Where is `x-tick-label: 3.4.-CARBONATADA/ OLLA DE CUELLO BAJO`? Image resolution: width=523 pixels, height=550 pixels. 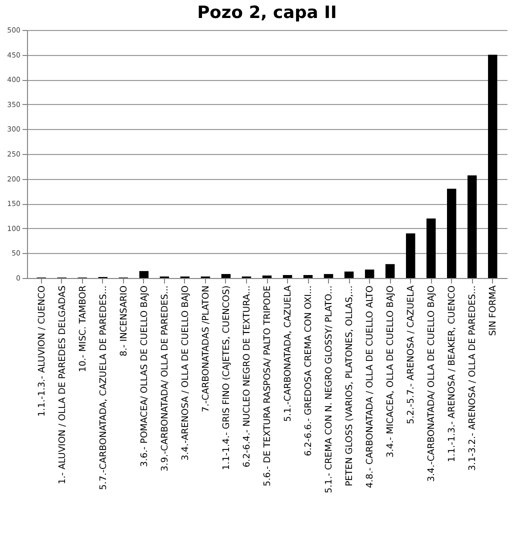 x-tick-label: 3.4.-CARBONATADA/ OLLA DE CUELLO BAJO is located at coordinates (432, 384).